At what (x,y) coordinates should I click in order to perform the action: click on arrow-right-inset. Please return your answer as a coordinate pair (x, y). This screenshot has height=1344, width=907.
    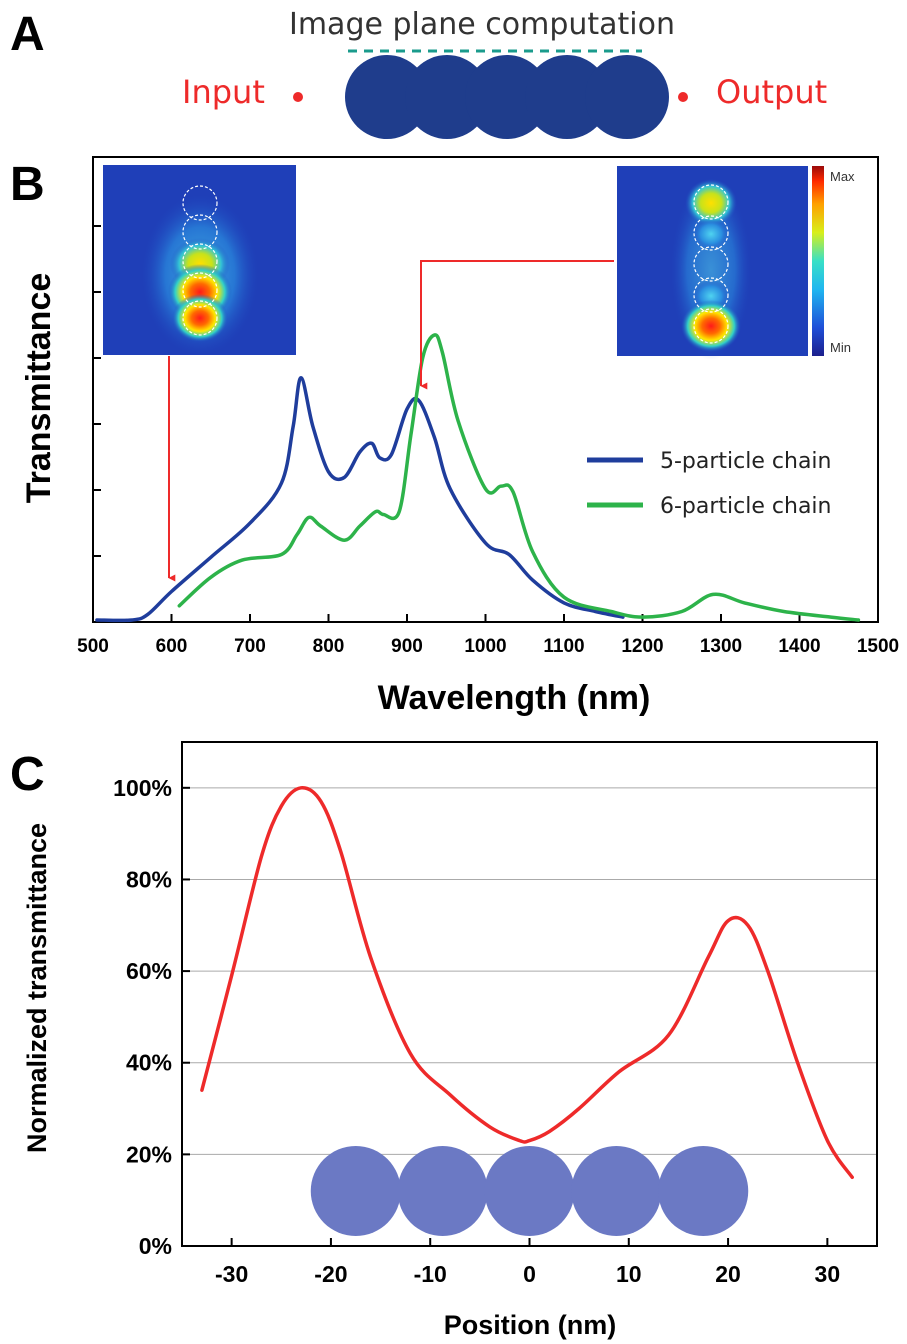
    Looking at the image, I should click on (517, 325).